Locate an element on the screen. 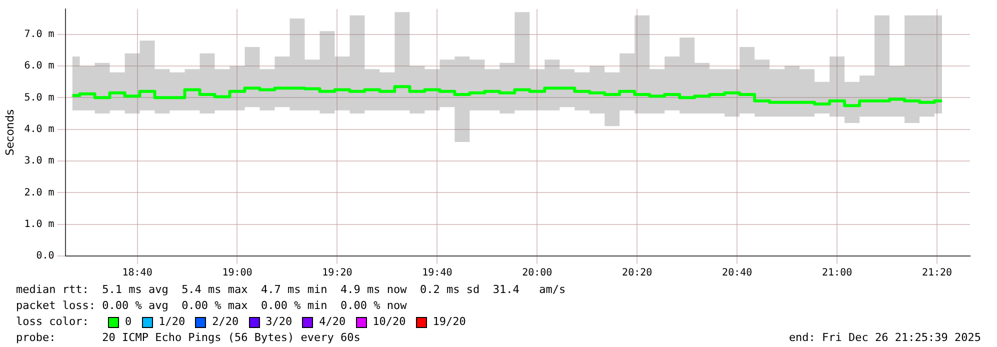 The width and height of the screenshot is (997, 347). y-tick-label: 2.0 m is located at coordinates (39, 192).